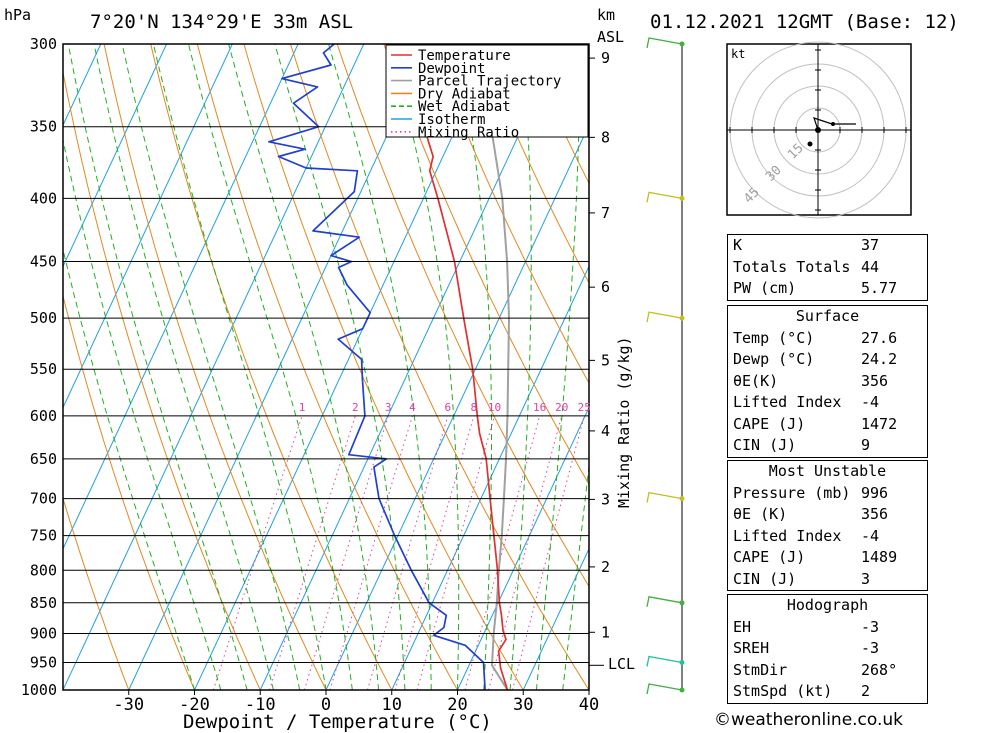  I want to click on legend-label: Mixing Ratio, so click(468, 133).